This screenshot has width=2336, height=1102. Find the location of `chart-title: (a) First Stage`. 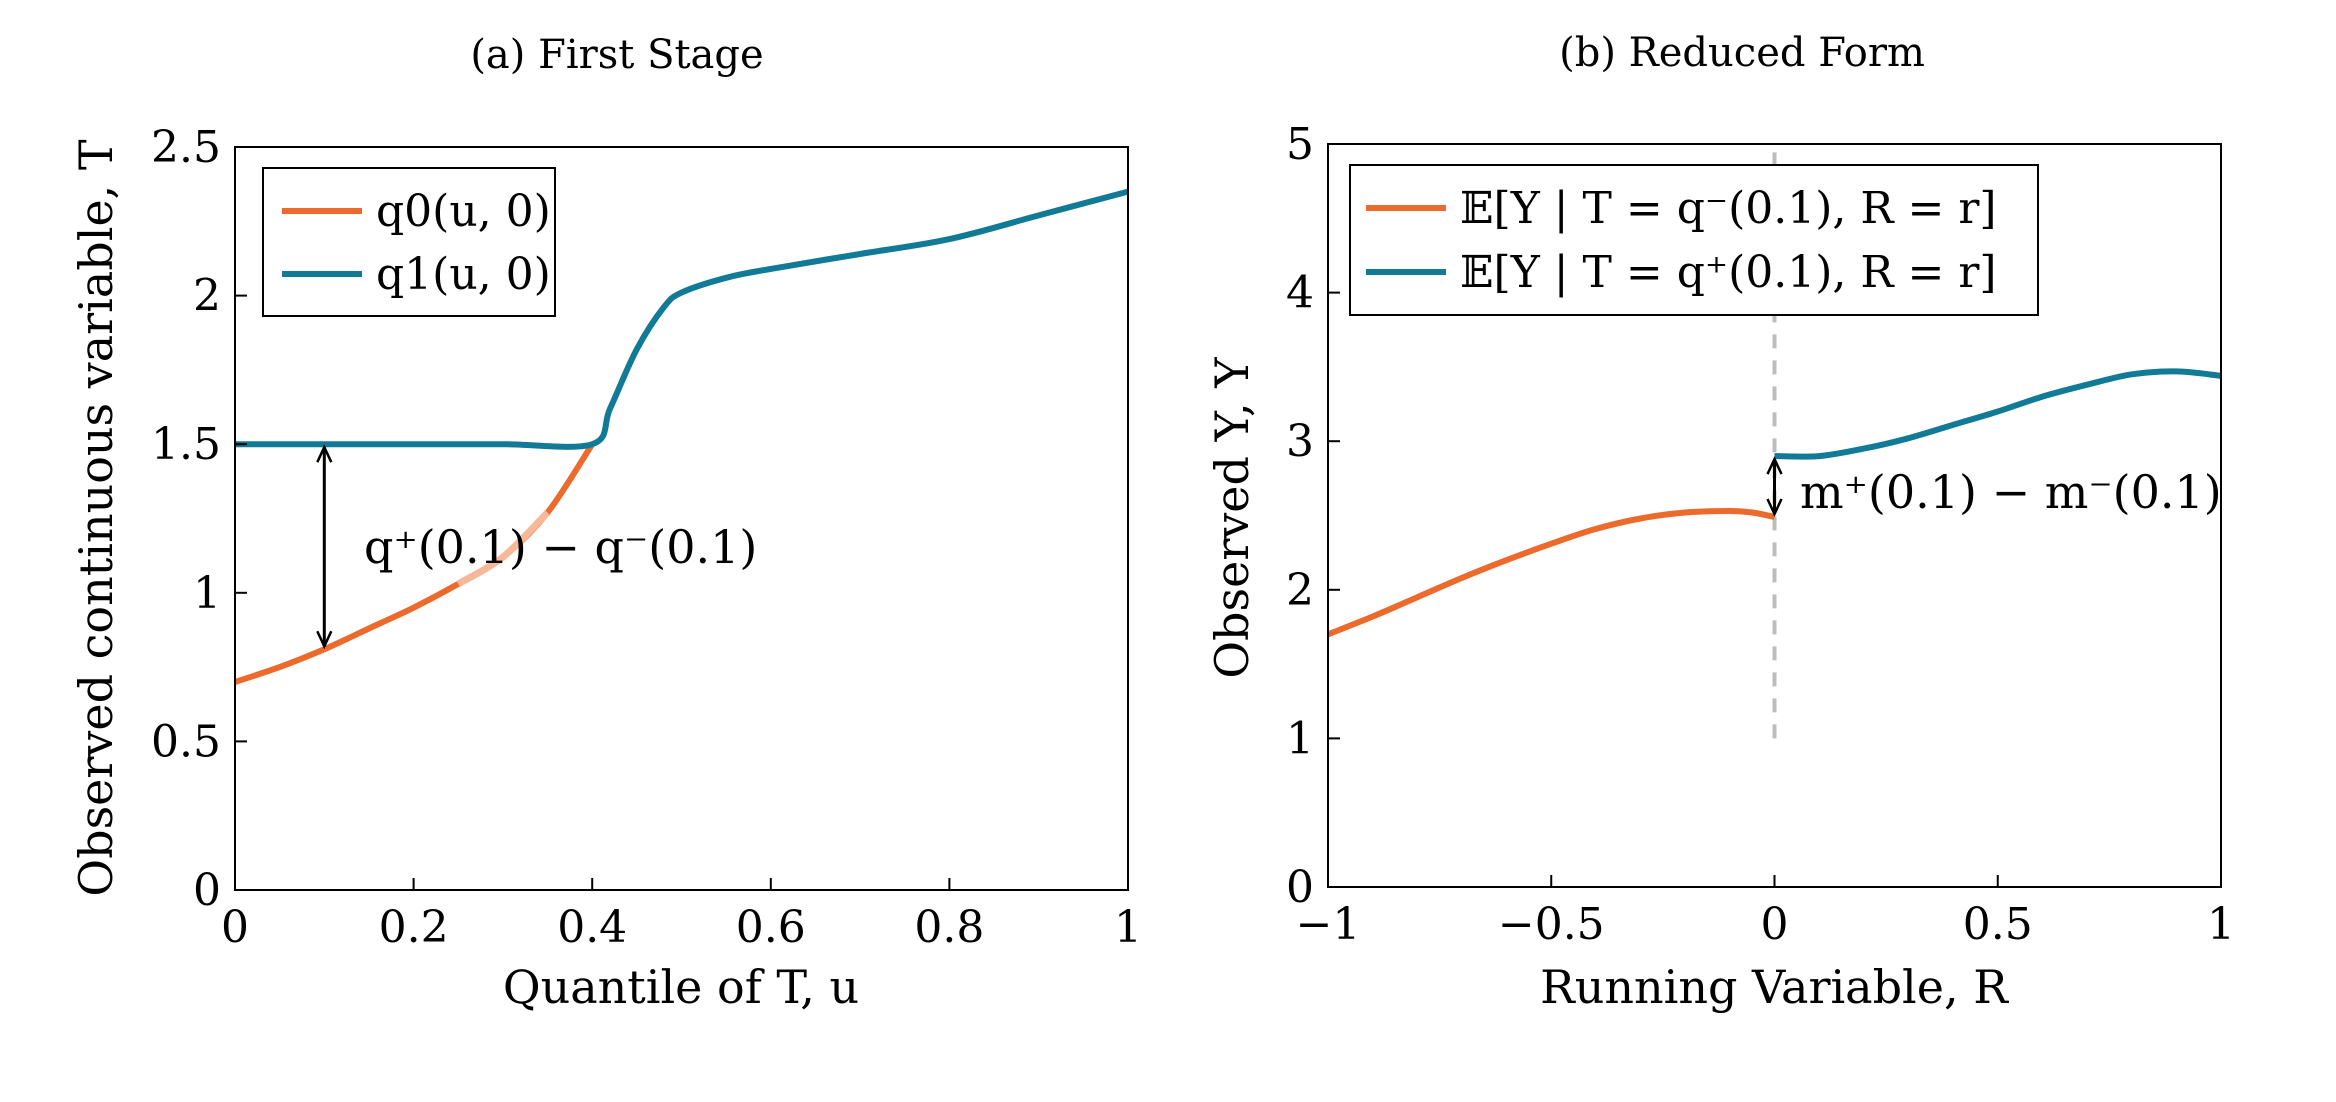

chart-title: (a) First Stage is located at coordinates (616, 55).